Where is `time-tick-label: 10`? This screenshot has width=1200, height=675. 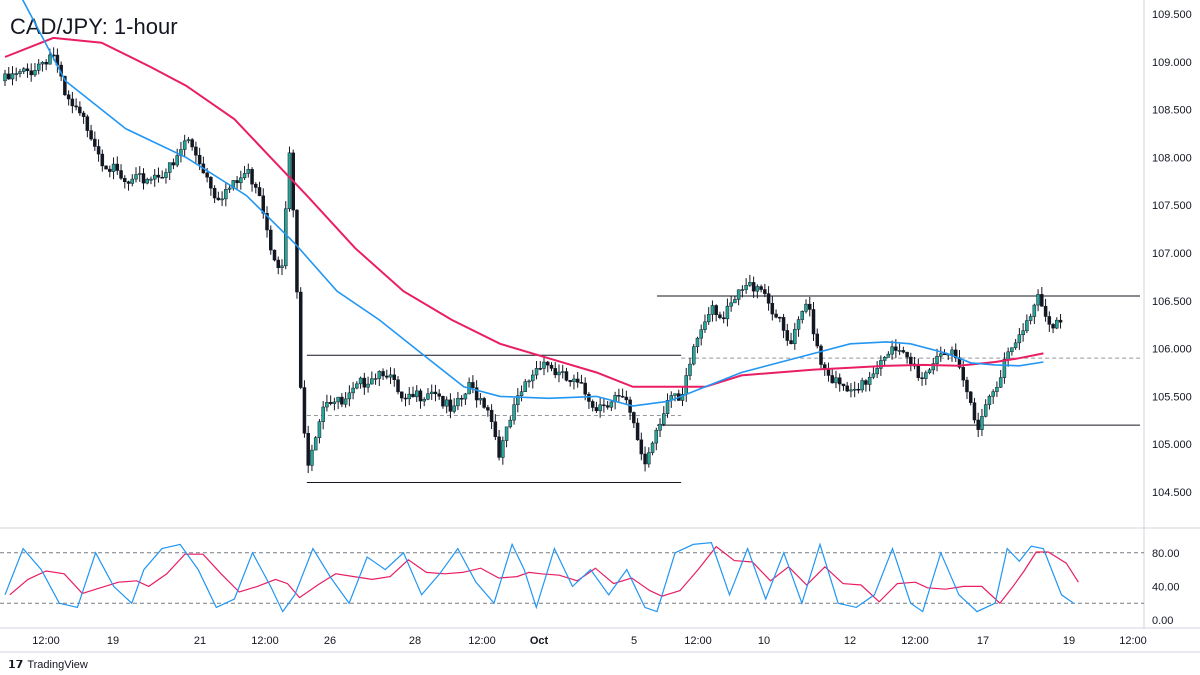
time-tick-label: 10 is located at coordinates (764, 641).